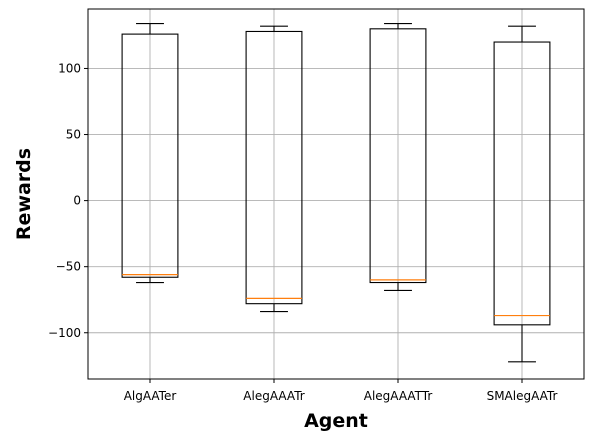 This screenshot has width=592, height=441. I want to click on y-tick-label: 0, so click(77, 201).